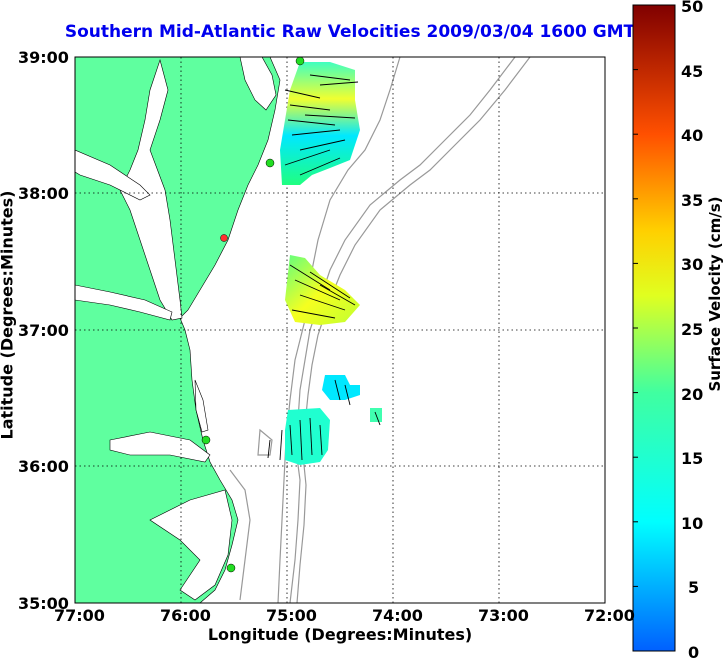  What do you see at coordinates (341, 387) in the screenshot?
I see `velocity-field-hatteras-north` at bounding box center [341, 387].